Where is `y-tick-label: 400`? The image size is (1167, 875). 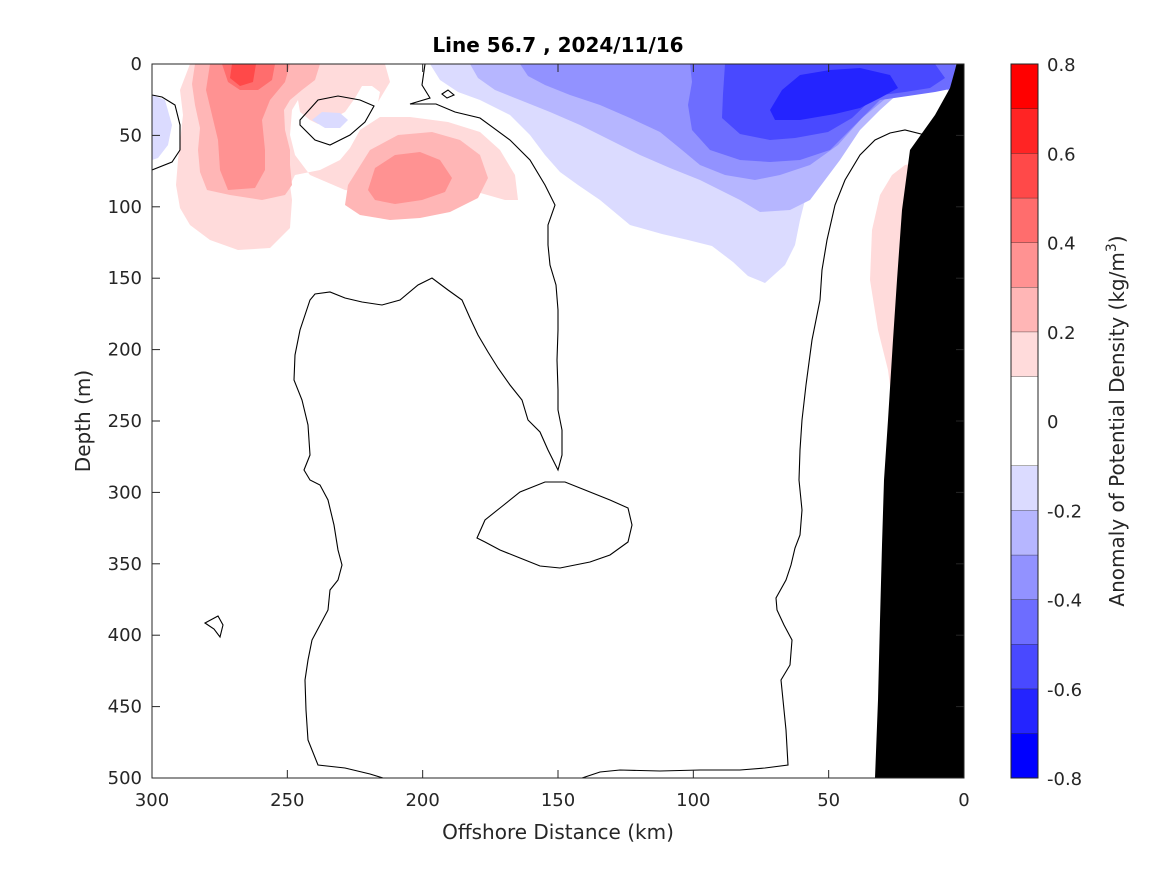 y-tick-label: 400 is located at coordinates (125, 635).